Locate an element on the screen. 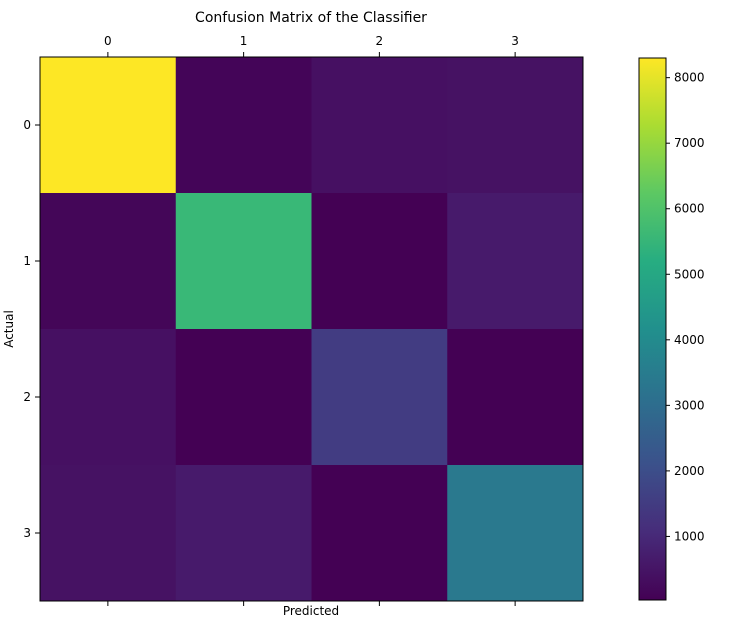 The width and height of the screenshot is (735, 641). y-tick-label-3: 3 is located at coordinates (27, 533).